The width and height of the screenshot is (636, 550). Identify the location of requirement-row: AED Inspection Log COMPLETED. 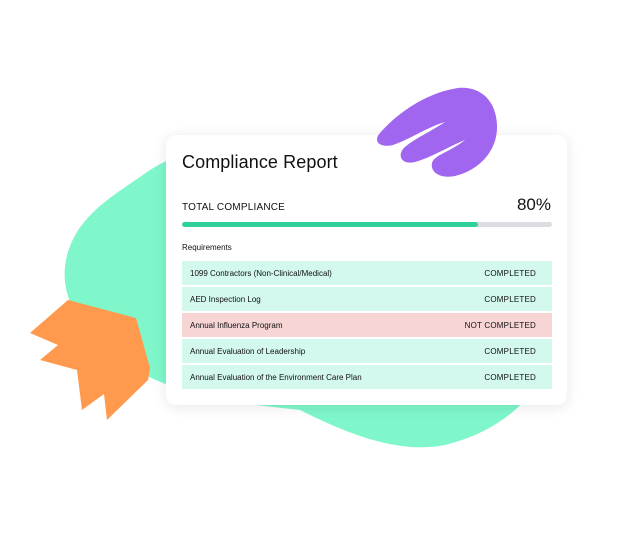
(367, 299).